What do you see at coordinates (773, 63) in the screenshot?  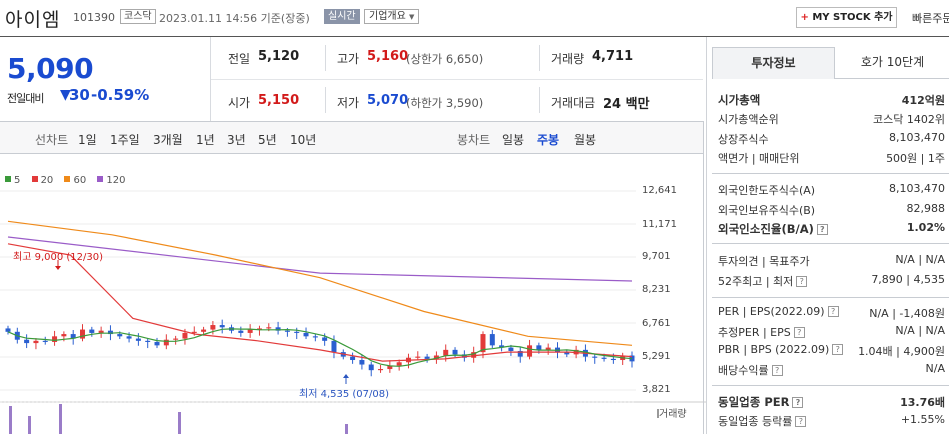 I see `tab-invest-info: 투자정보` at bounding box center [773, 63].